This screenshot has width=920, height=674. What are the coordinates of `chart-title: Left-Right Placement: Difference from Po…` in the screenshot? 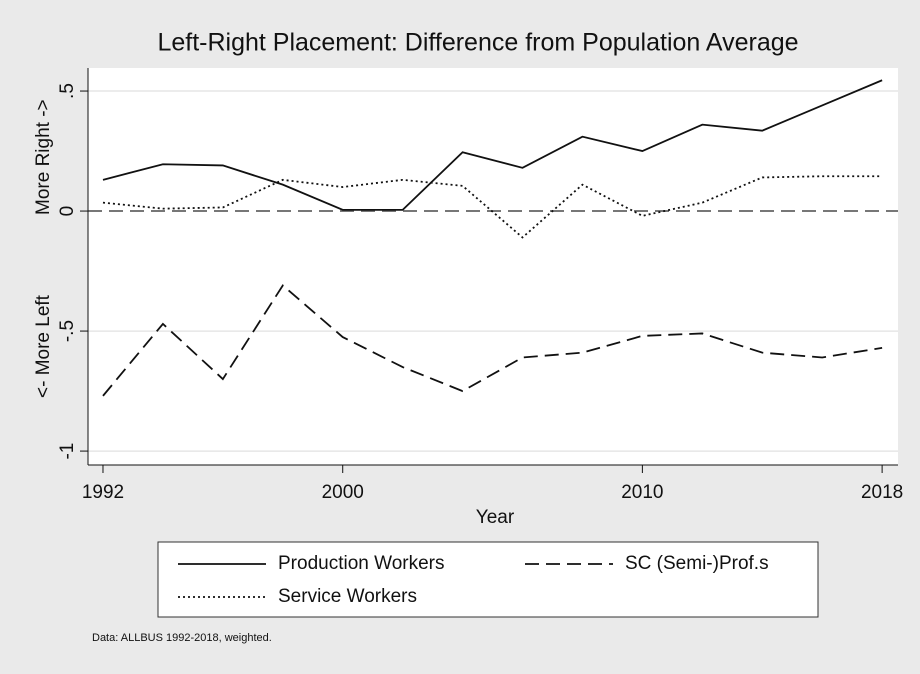 It's located at (477, 43).